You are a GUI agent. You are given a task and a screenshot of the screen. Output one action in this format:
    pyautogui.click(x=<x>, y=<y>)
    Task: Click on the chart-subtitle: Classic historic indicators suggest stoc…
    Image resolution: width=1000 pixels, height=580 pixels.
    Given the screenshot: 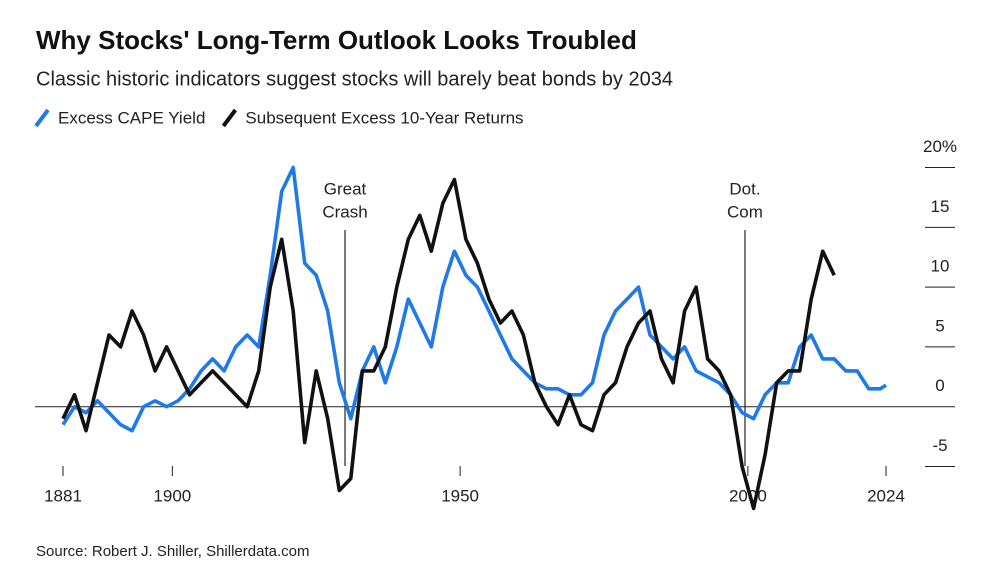 What is the action you would take?
    pyautogui.click(x=354, y=79)
    